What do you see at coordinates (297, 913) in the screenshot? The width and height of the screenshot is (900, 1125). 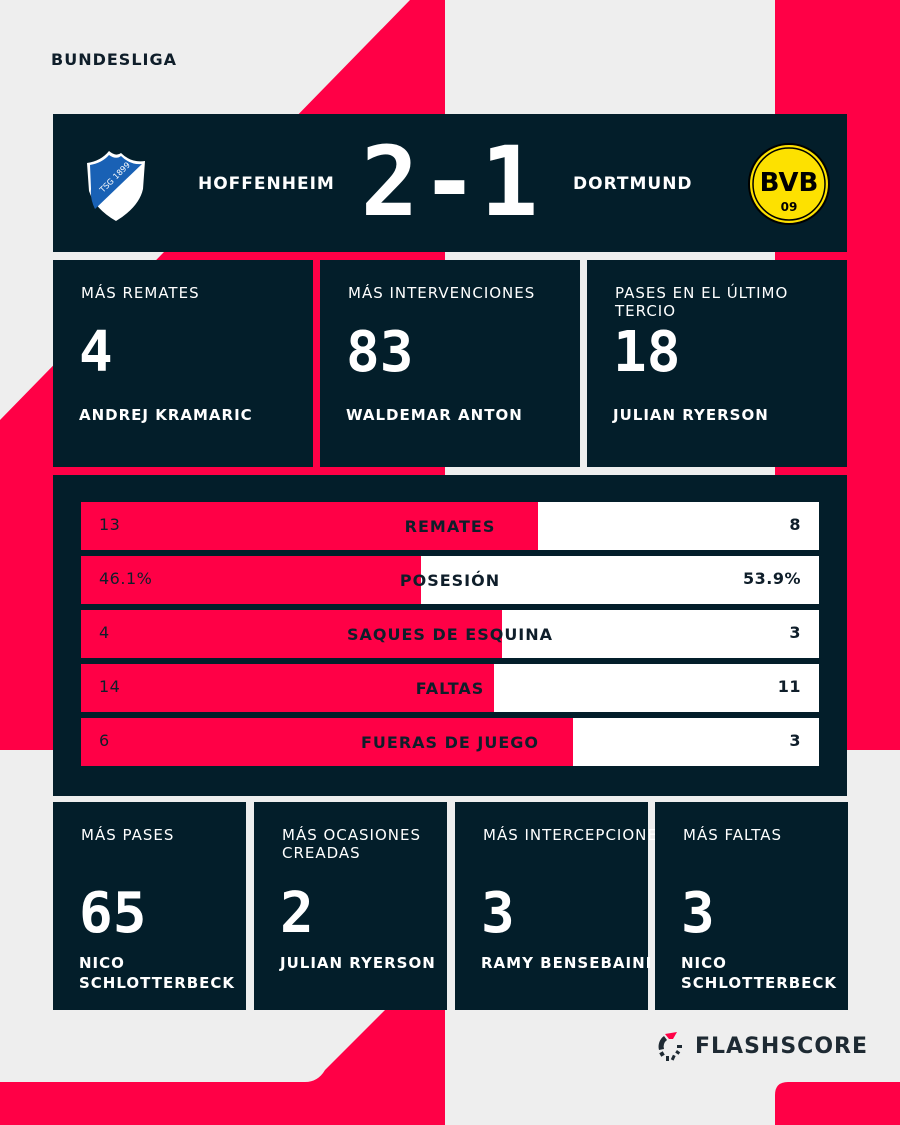 I see `card-value: 2` at bounding box center [297, 913].